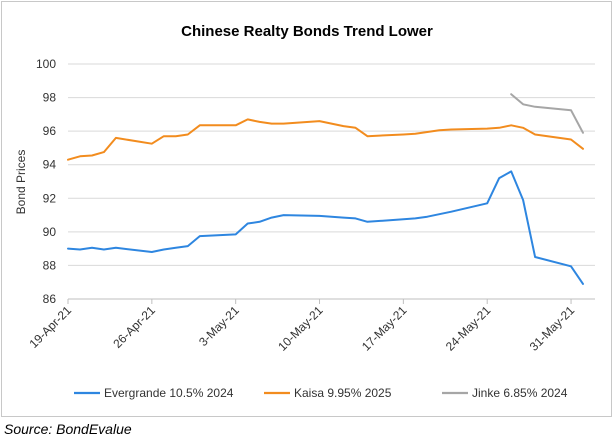 This screenshot has height=441, width=615. What do you see at coordinates (325, 139) in the screenshot?
I see `series-line-kaisa` at bounding box center [325, 139].